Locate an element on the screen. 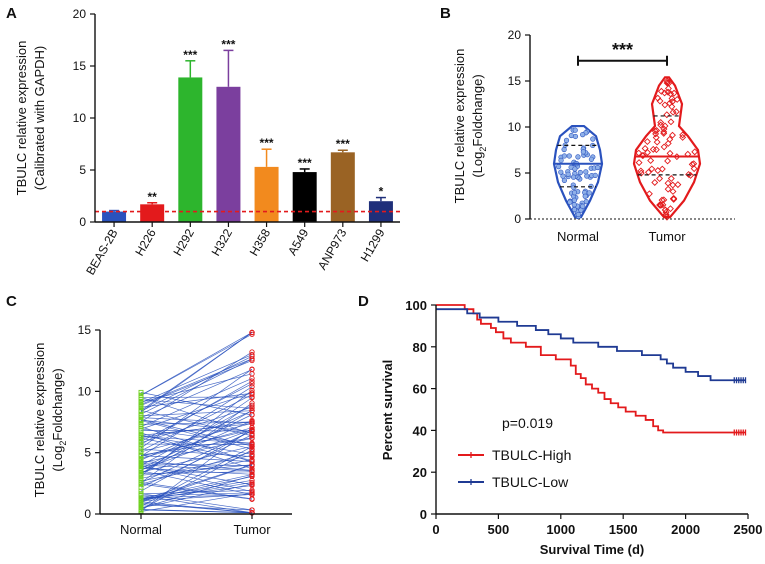  panel-c-ytick-label: 15 is located at coordinates (85, 330).